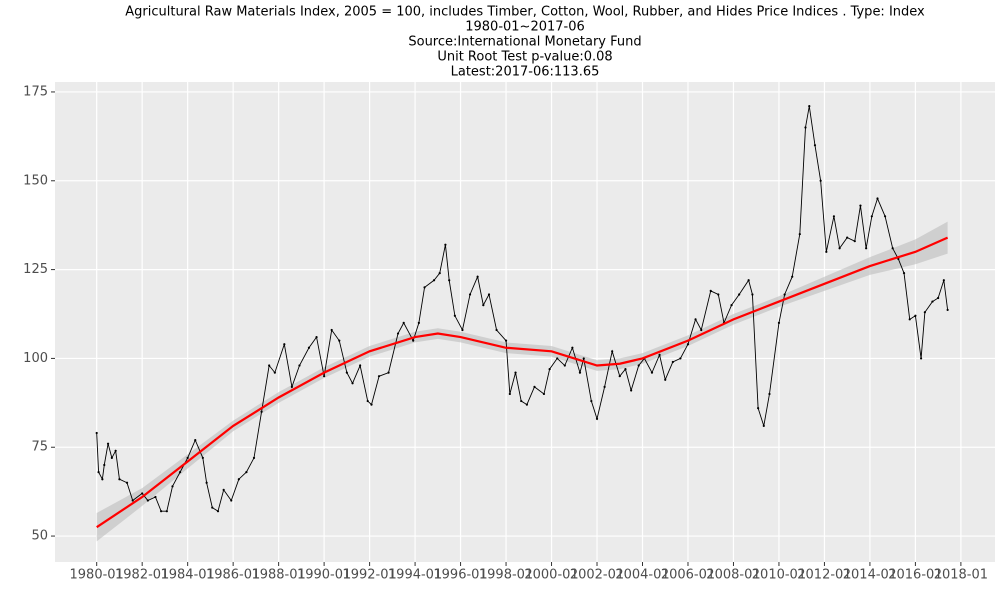 The width and height of the screenshot is (1000, 600). What do you see at coordinates (39, 536) in the screenshot?
I see `y-tick-label: 50` at bounding box center [39, 536].